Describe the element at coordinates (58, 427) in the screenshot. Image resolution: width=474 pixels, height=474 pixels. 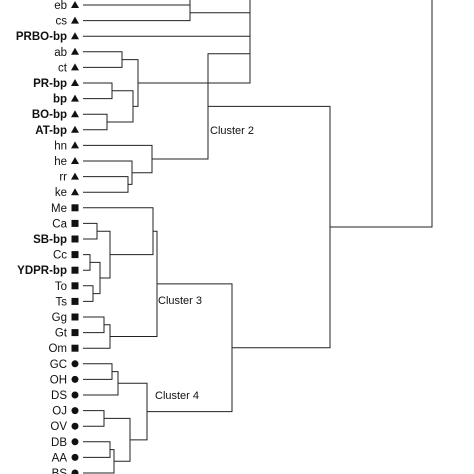
I see `leaf-label: OV` at that location.